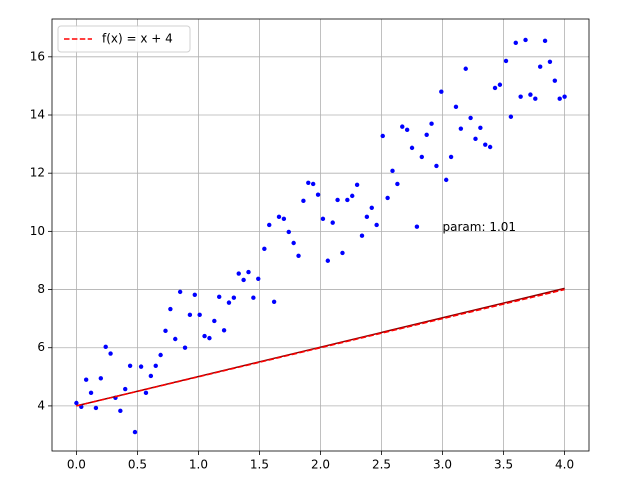  Describe the element at coordinates (137, 39) in the screenshot. I see `legend-label: f(x) = x + 4` at that location.